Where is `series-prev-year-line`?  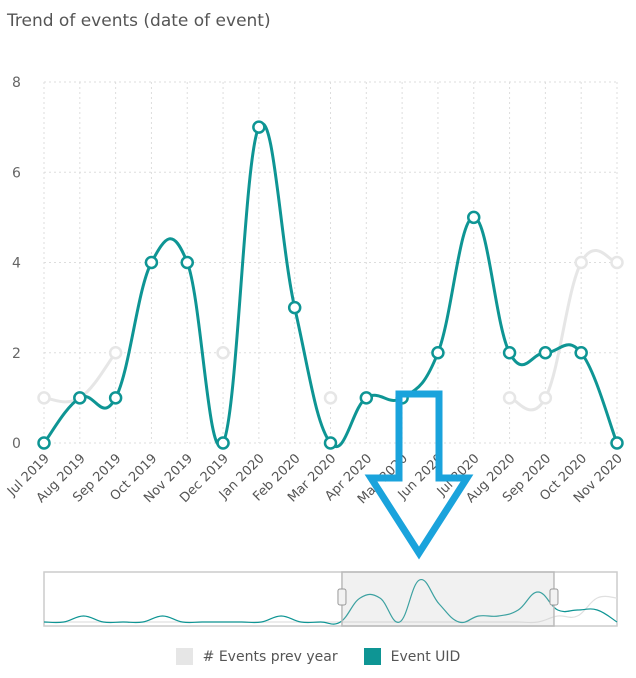 series-prev-year-line is located at coordinates (563, 330).